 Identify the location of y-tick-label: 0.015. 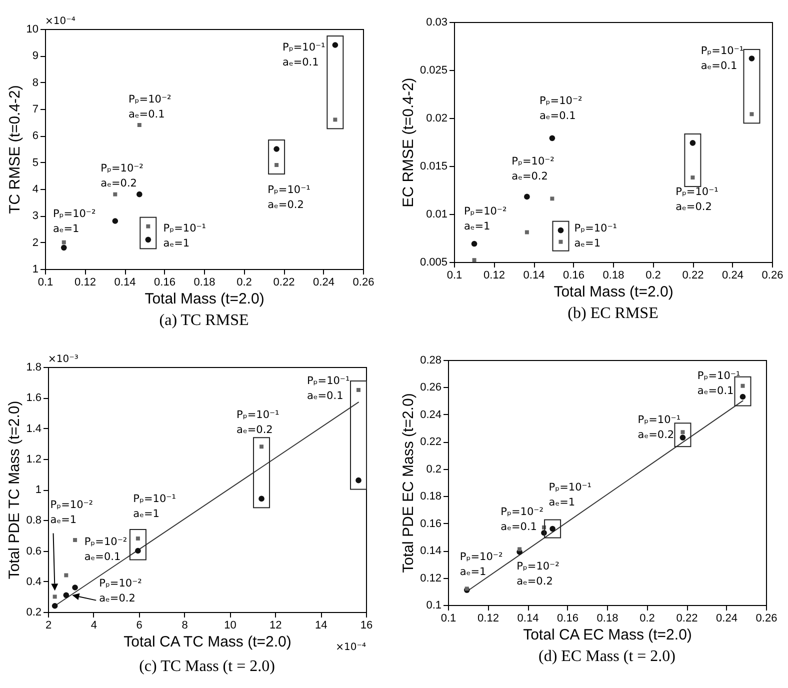
(434, 166).